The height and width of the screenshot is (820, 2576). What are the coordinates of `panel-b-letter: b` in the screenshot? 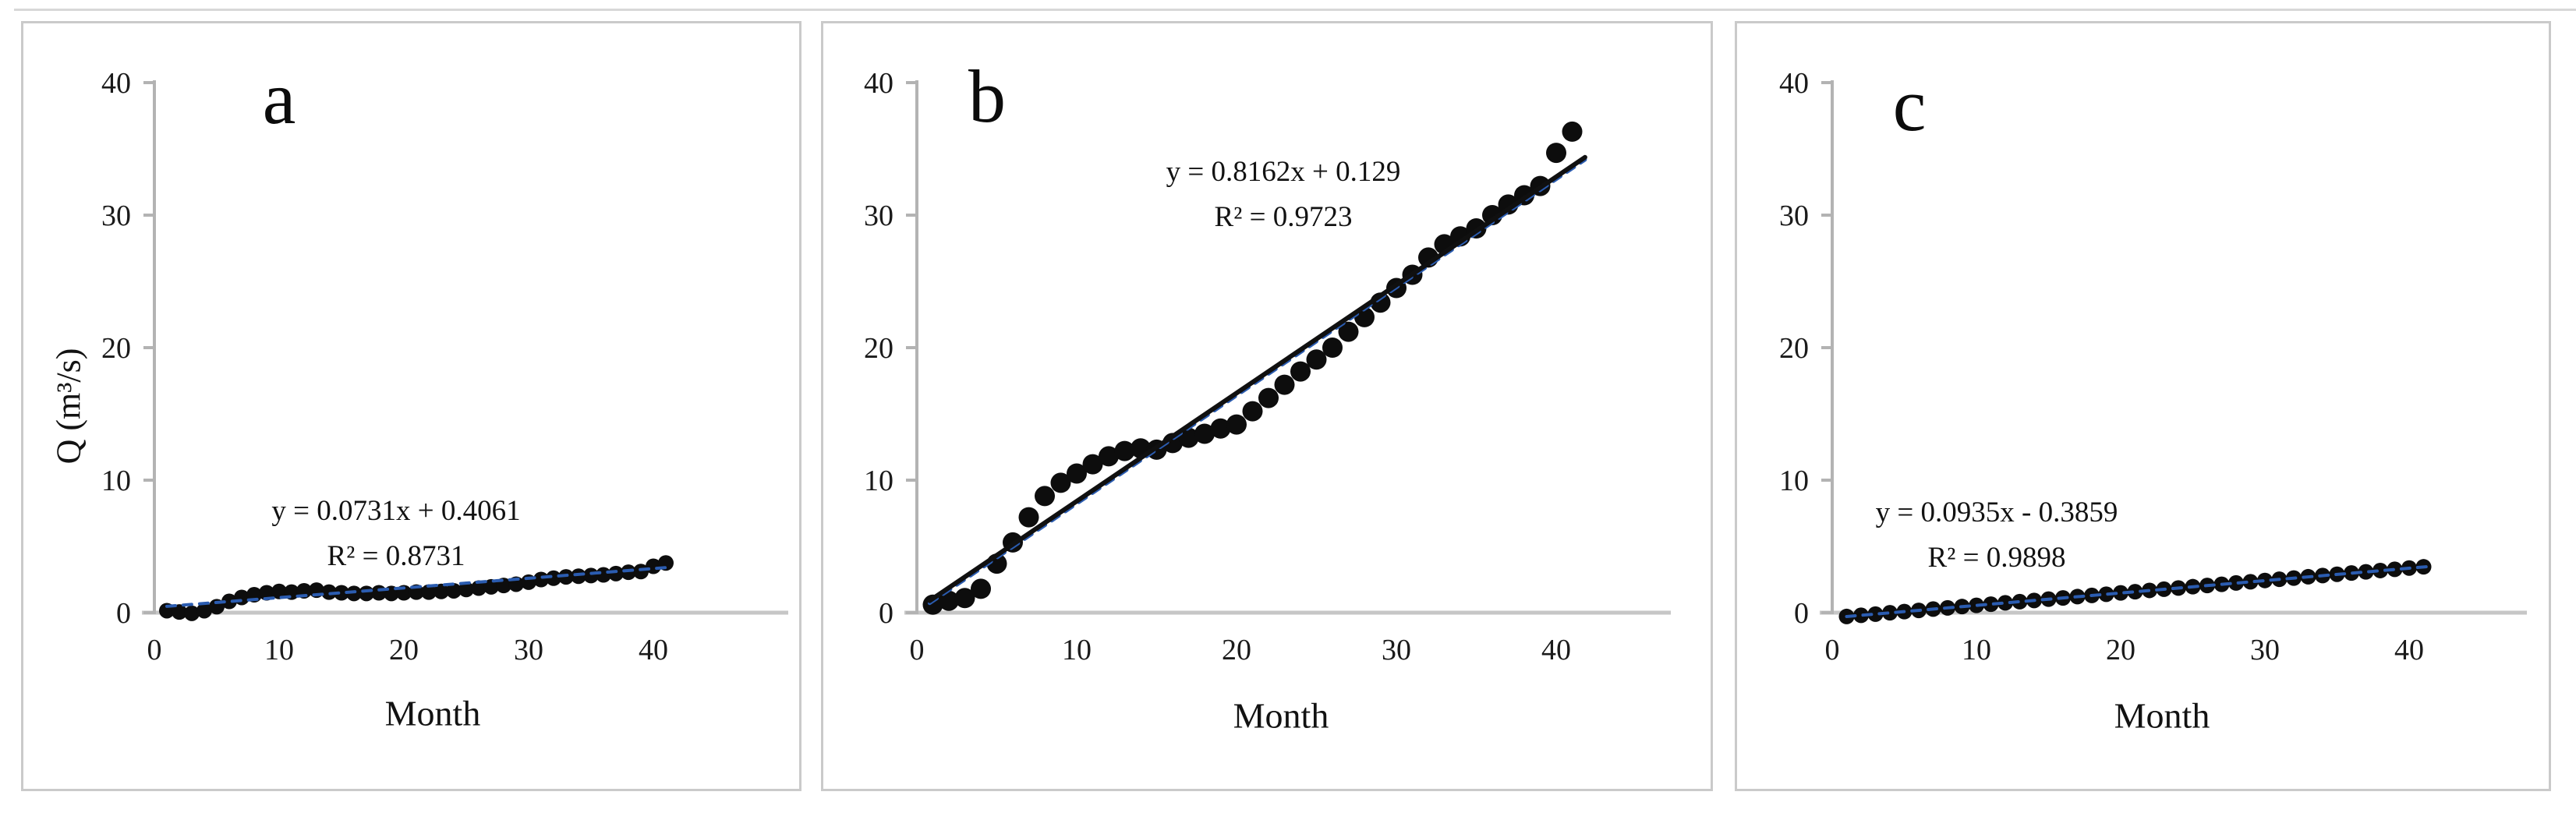 It's located at (987, 97).